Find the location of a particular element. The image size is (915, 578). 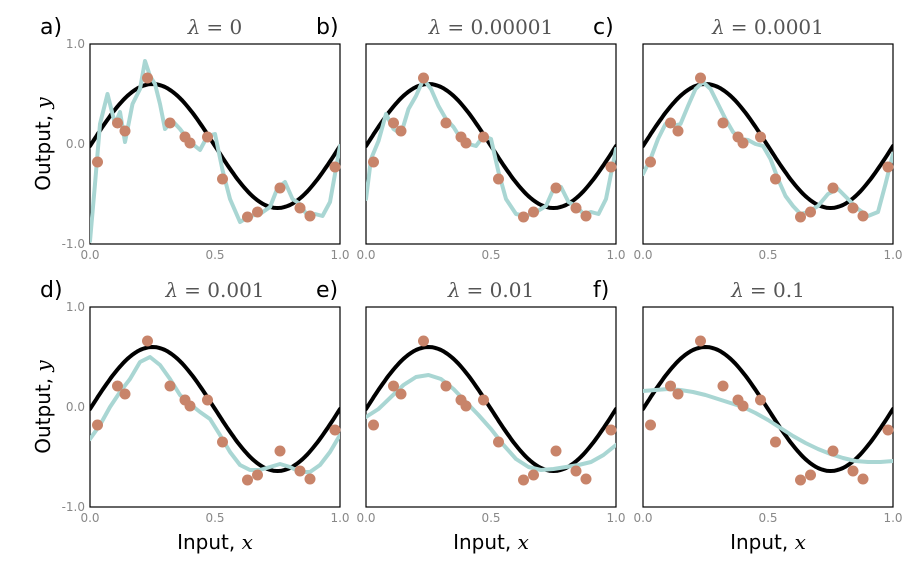

lambda-value: = 0.001 is located at coordinates (224, 290).